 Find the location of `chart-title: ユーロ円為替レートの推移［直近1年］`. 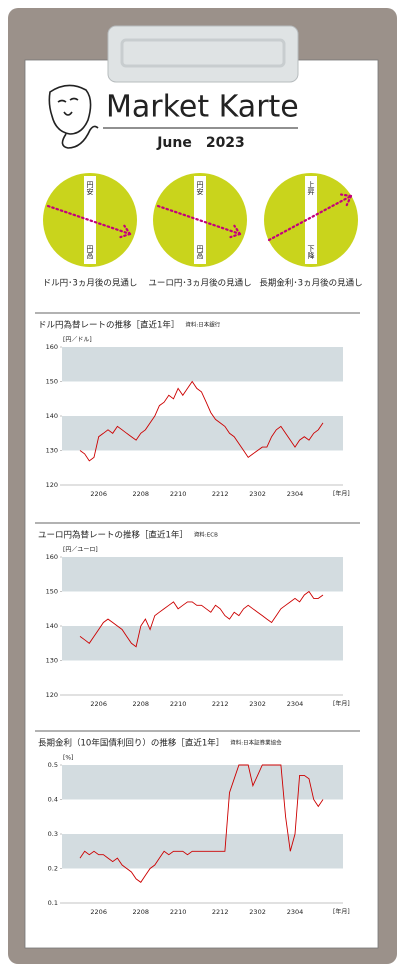

chart-title: ユーロ円為替レートの推移［直近1年］ is located at coordinates (113, 535).